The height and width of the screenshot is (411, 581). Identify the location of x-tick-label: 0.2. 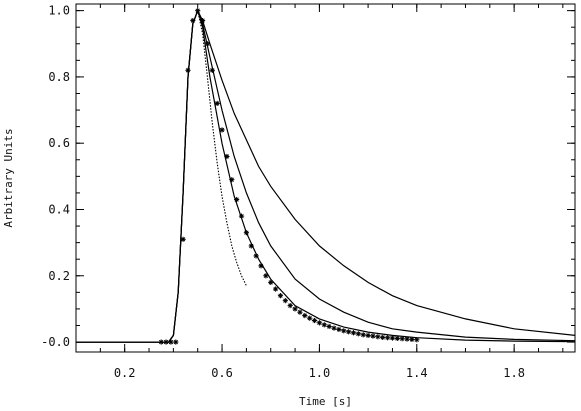
(125, 373).